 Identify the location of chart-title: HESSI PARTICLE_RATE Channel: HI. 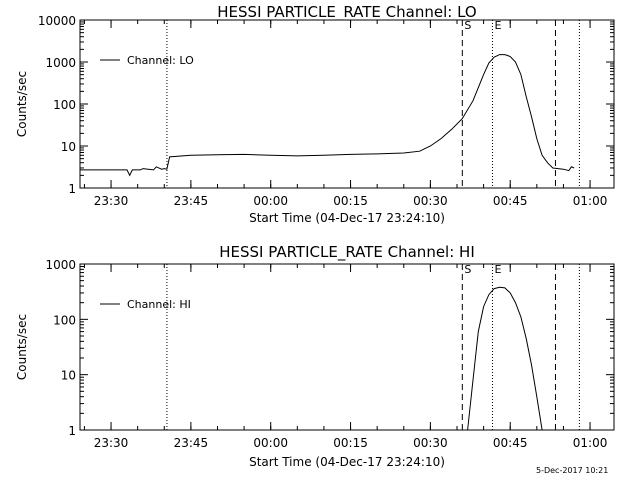
(347, 252).